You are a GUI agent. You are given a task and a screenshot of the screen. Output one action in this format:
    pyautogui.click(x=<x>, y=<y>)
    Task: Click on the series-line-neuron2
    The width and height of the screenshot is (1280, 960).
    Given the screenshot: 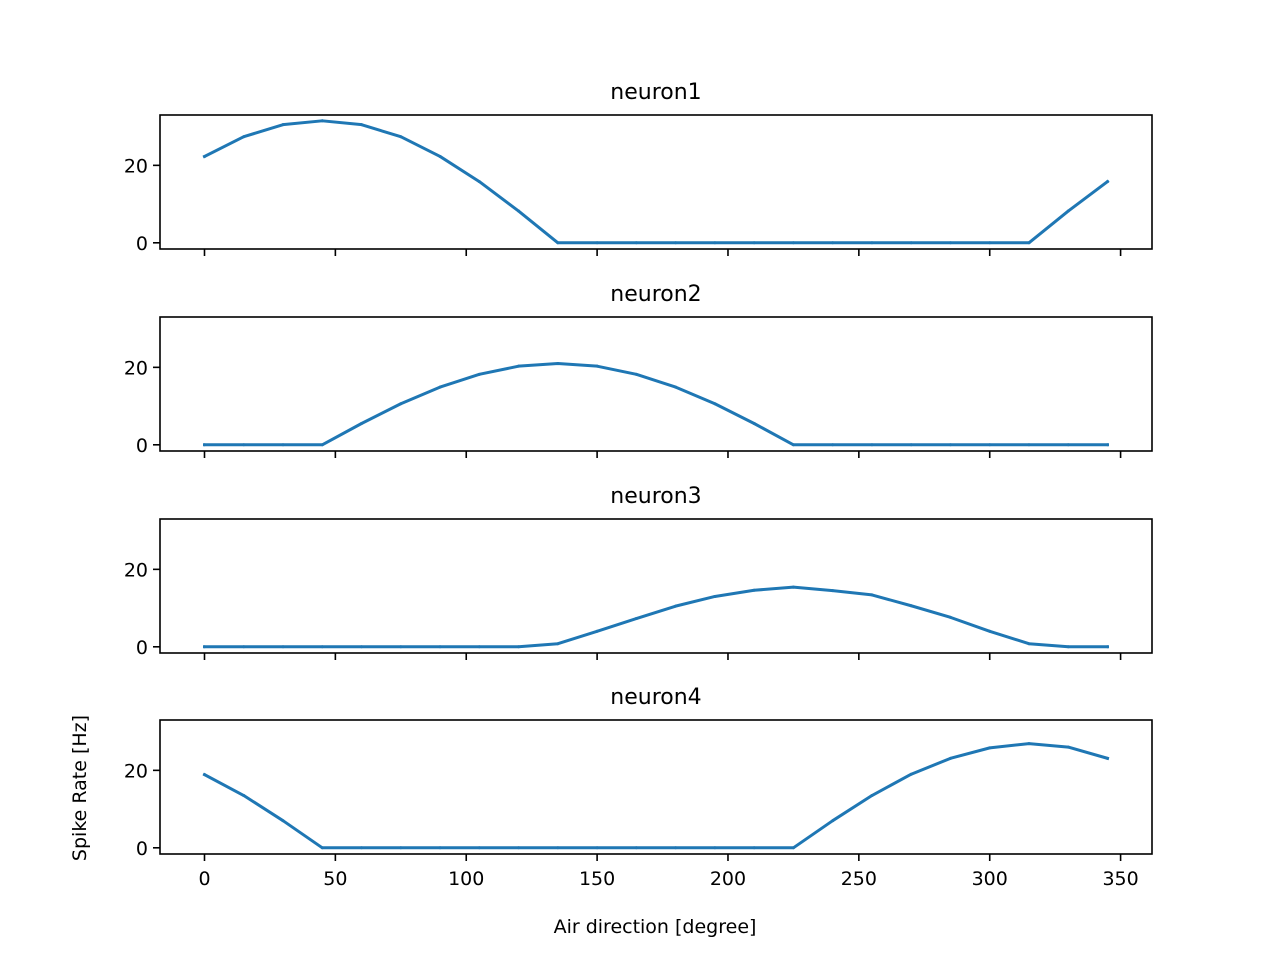 What is the action you would take?
    pyautogui.click(x=656, y=404)
    